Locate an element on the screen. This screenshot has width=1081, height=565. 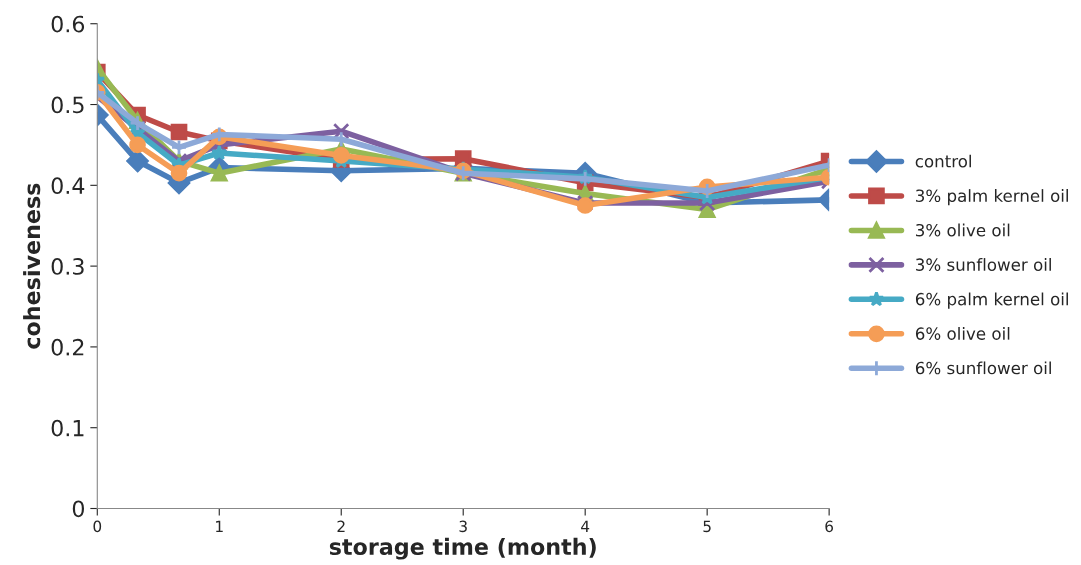
legend-label: 6% olive oil is located at coordinates (962, 333).